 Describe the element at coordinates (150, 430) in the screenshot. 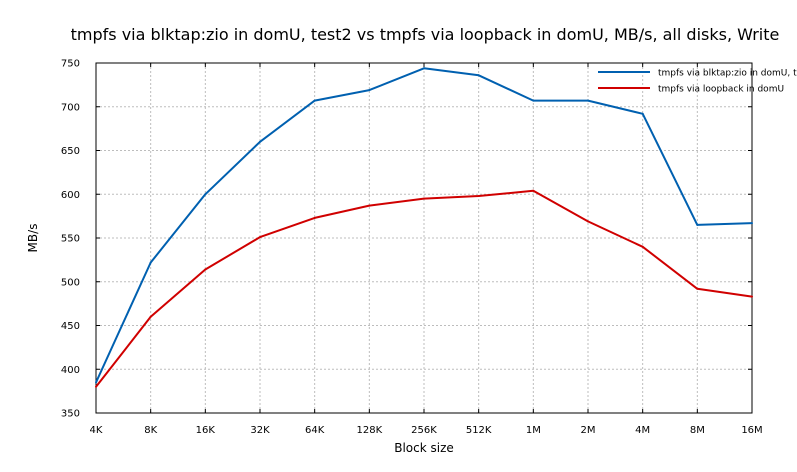

I see `x-tick-label: 8K` at that location.